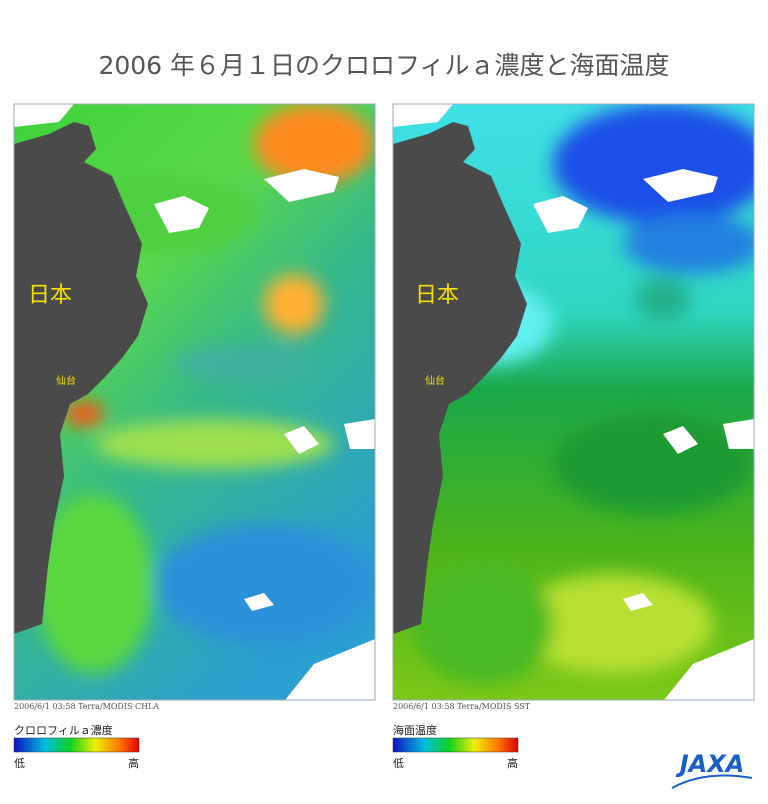 The width and height of the screenshot is (768, 804). What do you see at coordinates (383, 65) in the screenshot?
I see `title: 2006 年６月１日のクロロフィルａ濃度と海面温度` at bounding box center [383, 65].